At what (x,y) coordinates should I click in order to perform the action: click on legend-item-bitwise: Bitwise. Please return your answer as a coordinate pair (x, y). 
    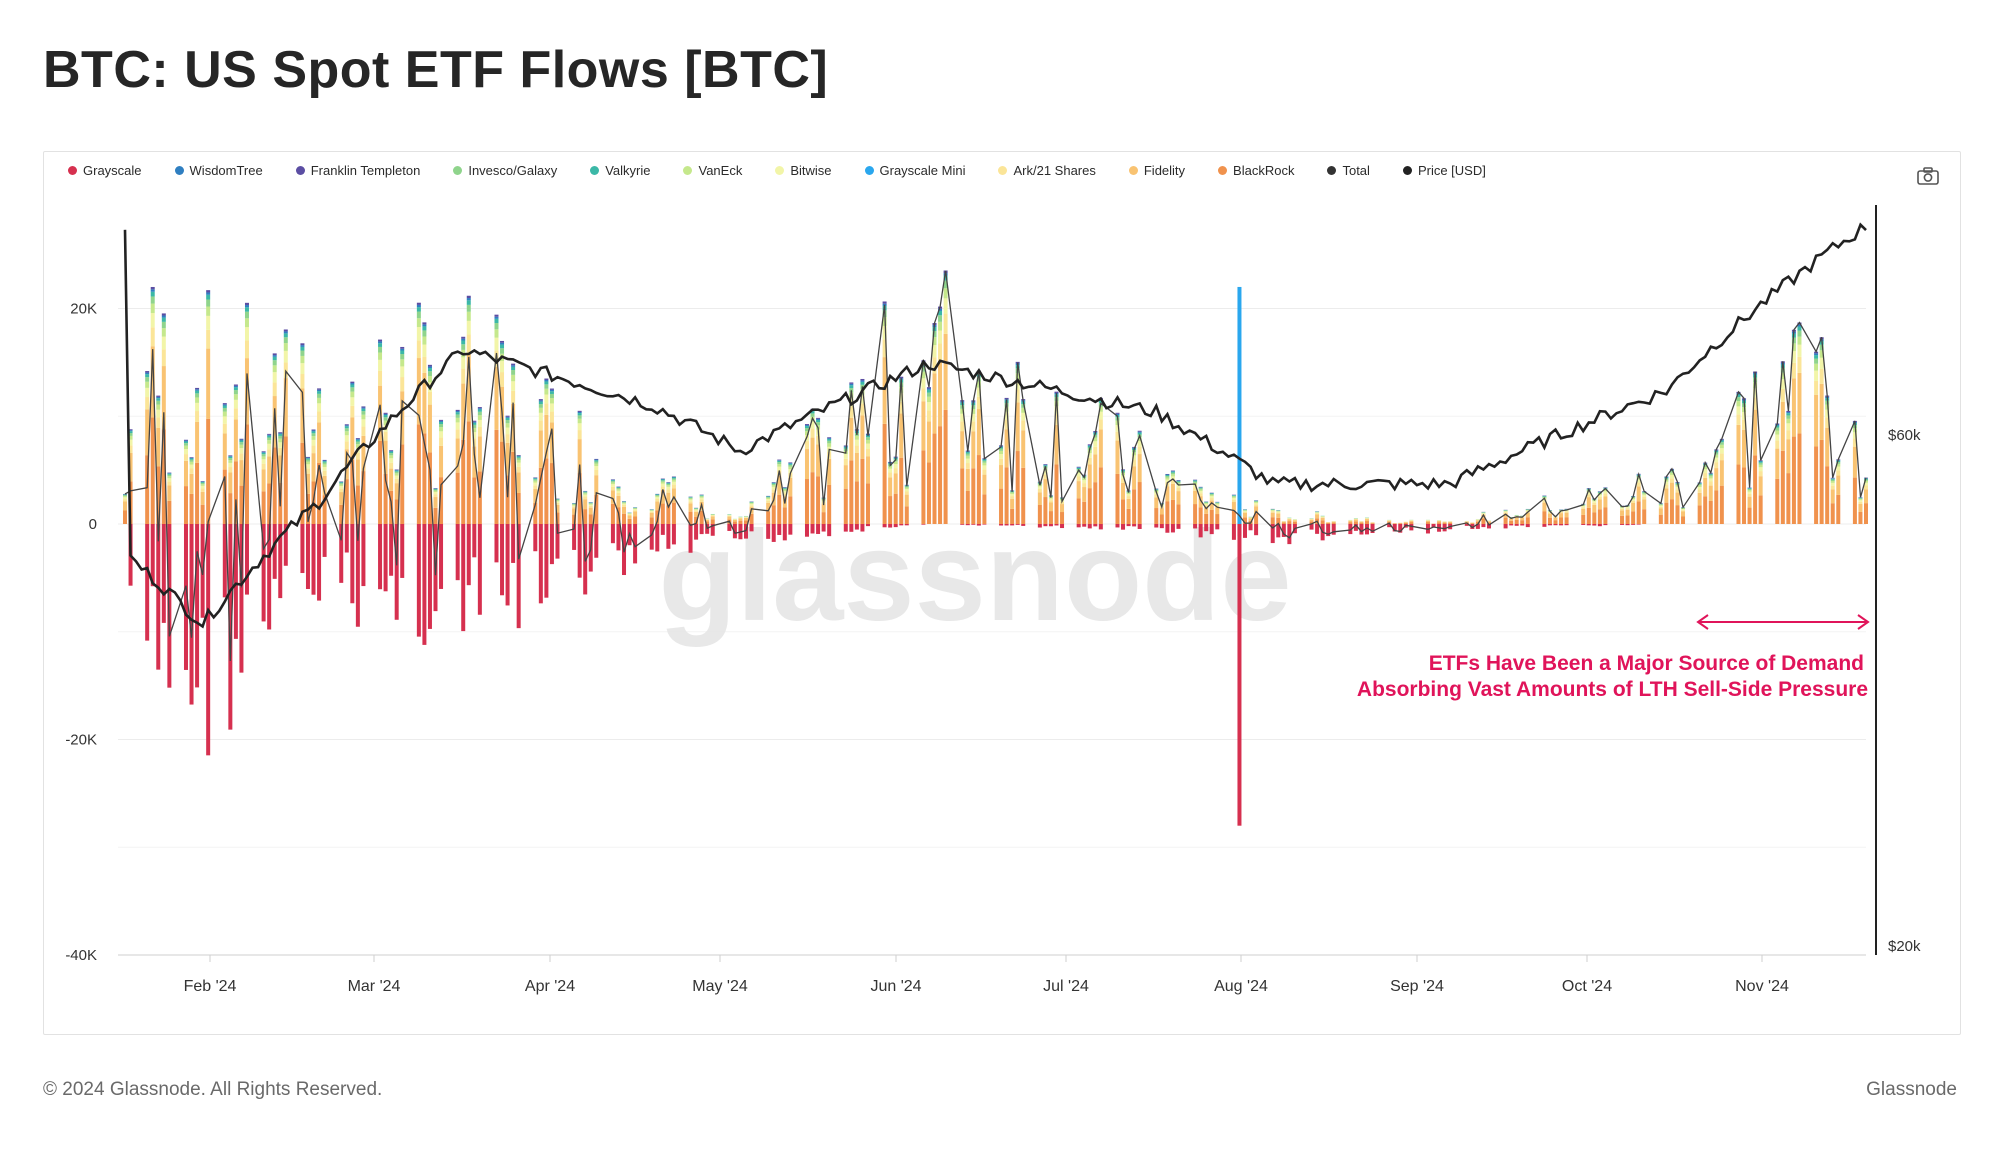
    Looking at the image, I should click on (803, 170).